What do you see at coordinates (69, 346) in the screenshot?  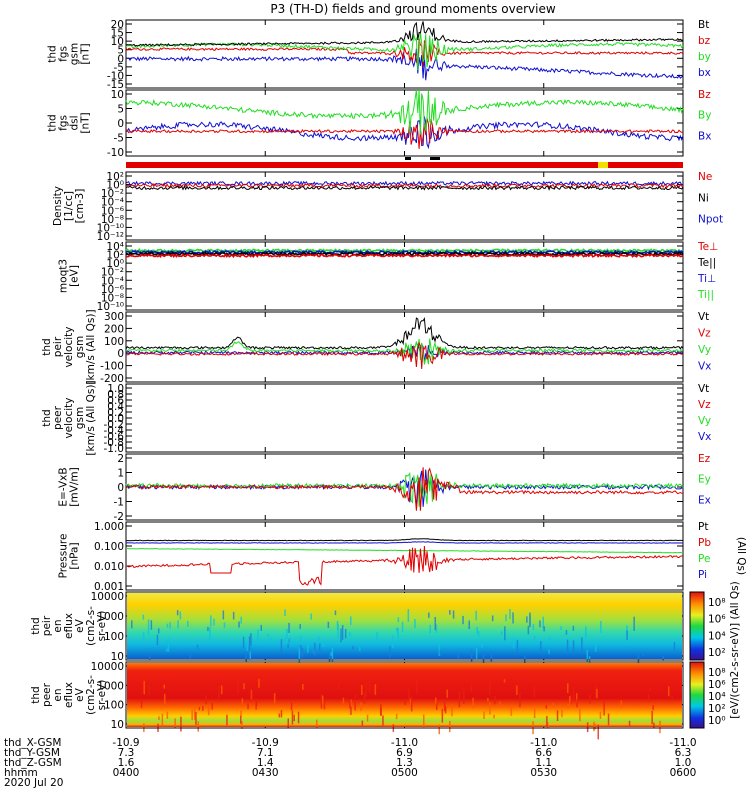 I see `y-axis-label: velocity` at bounding box center [69, 346].